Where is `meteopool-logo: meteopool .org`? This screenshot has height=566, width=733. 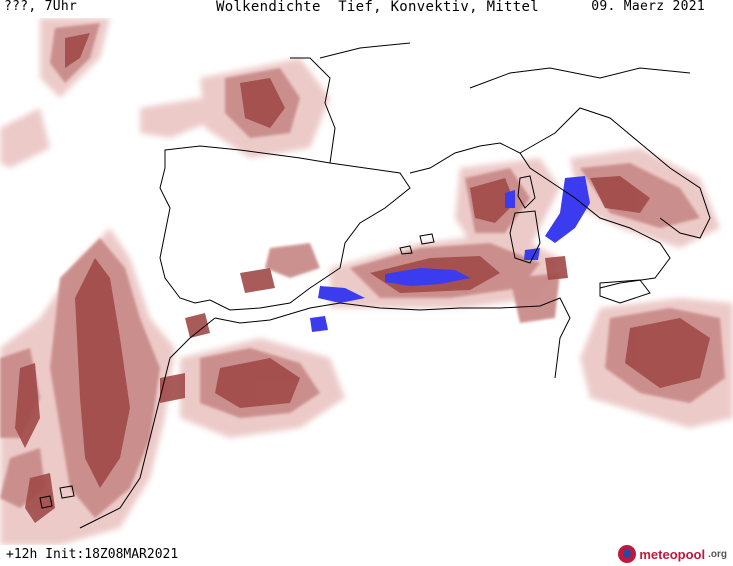 meteopool-logo: meteopool .org is located at coordinates (672, 554).